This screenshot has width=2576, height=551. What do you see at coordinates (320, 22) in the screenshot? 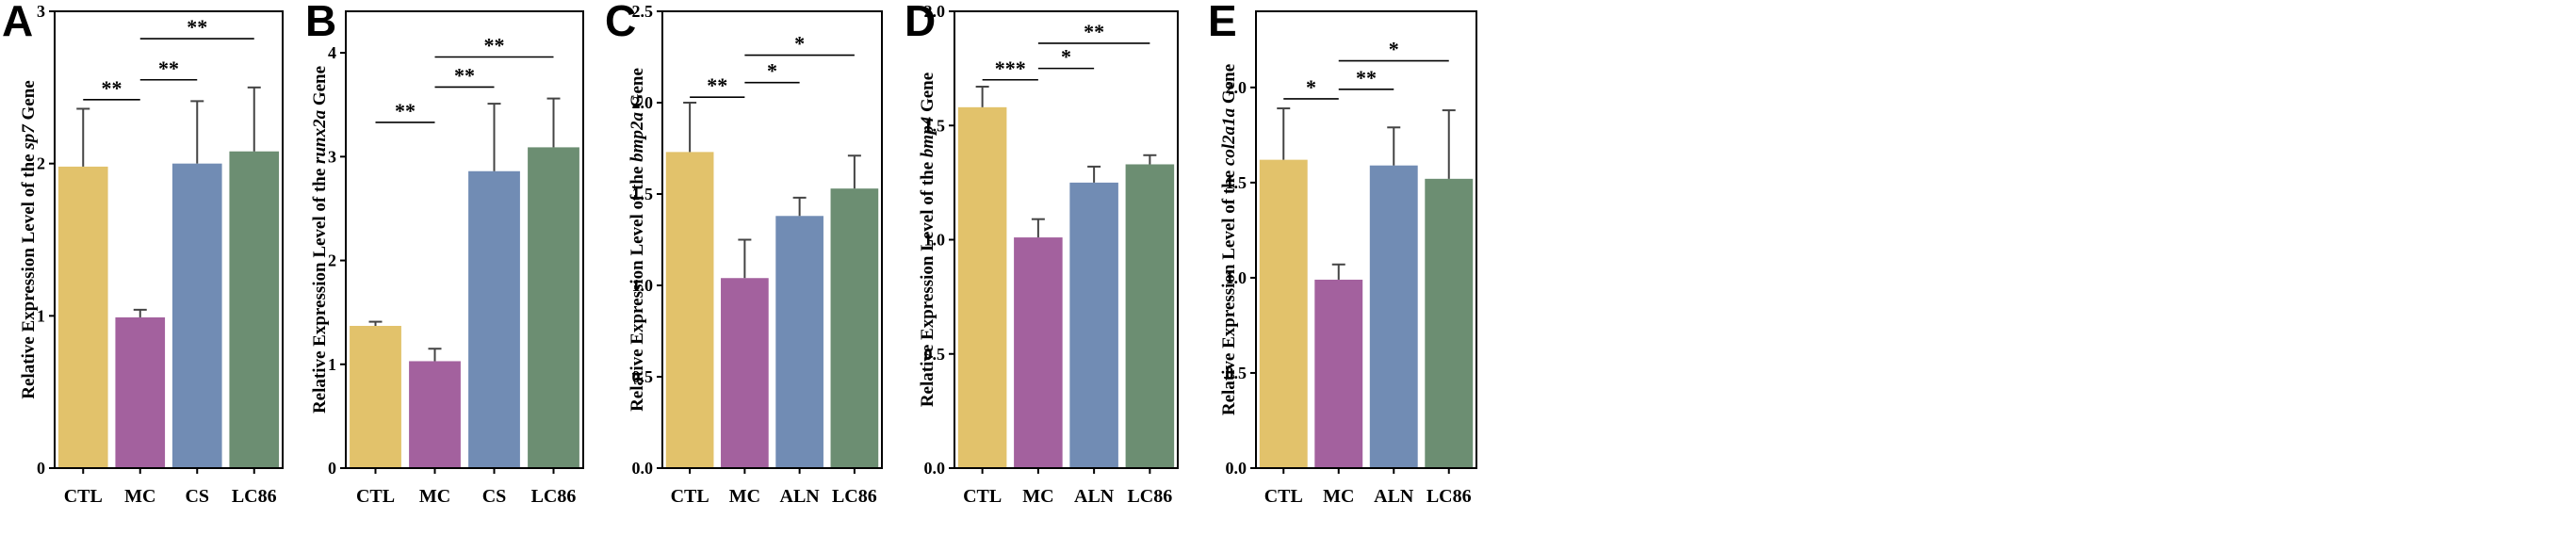
I see `panel-letter: B` at bounding box center [320, 22].